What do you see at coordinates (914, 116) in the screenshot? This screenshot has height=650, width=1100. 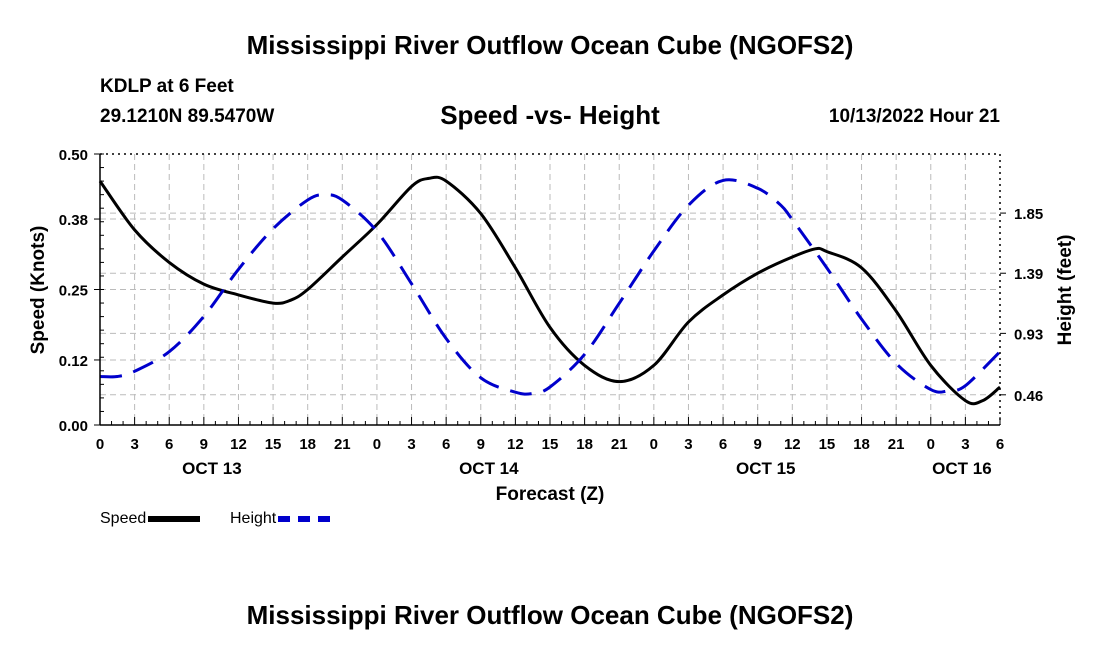 I see `run-time-label: 10/13/2022 Hour 21` at bounding box center [914, 116].